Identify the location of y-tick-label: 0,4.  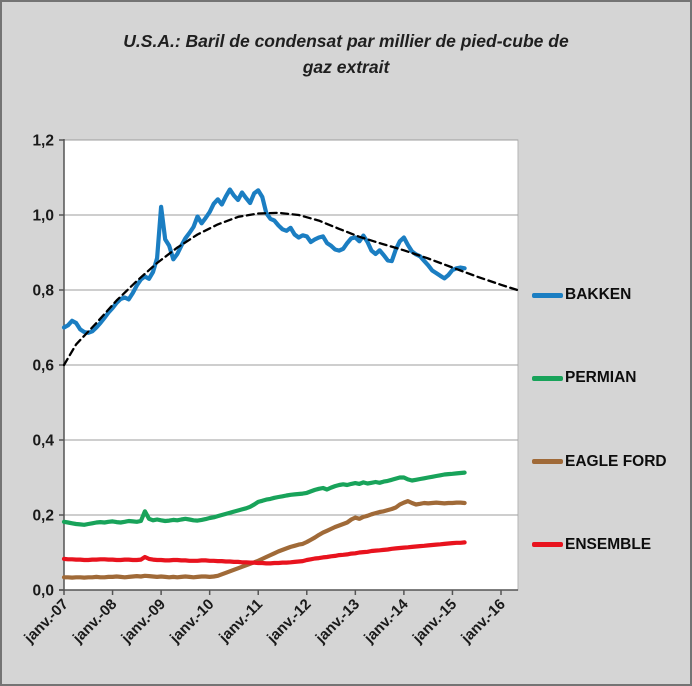
(43, 441).